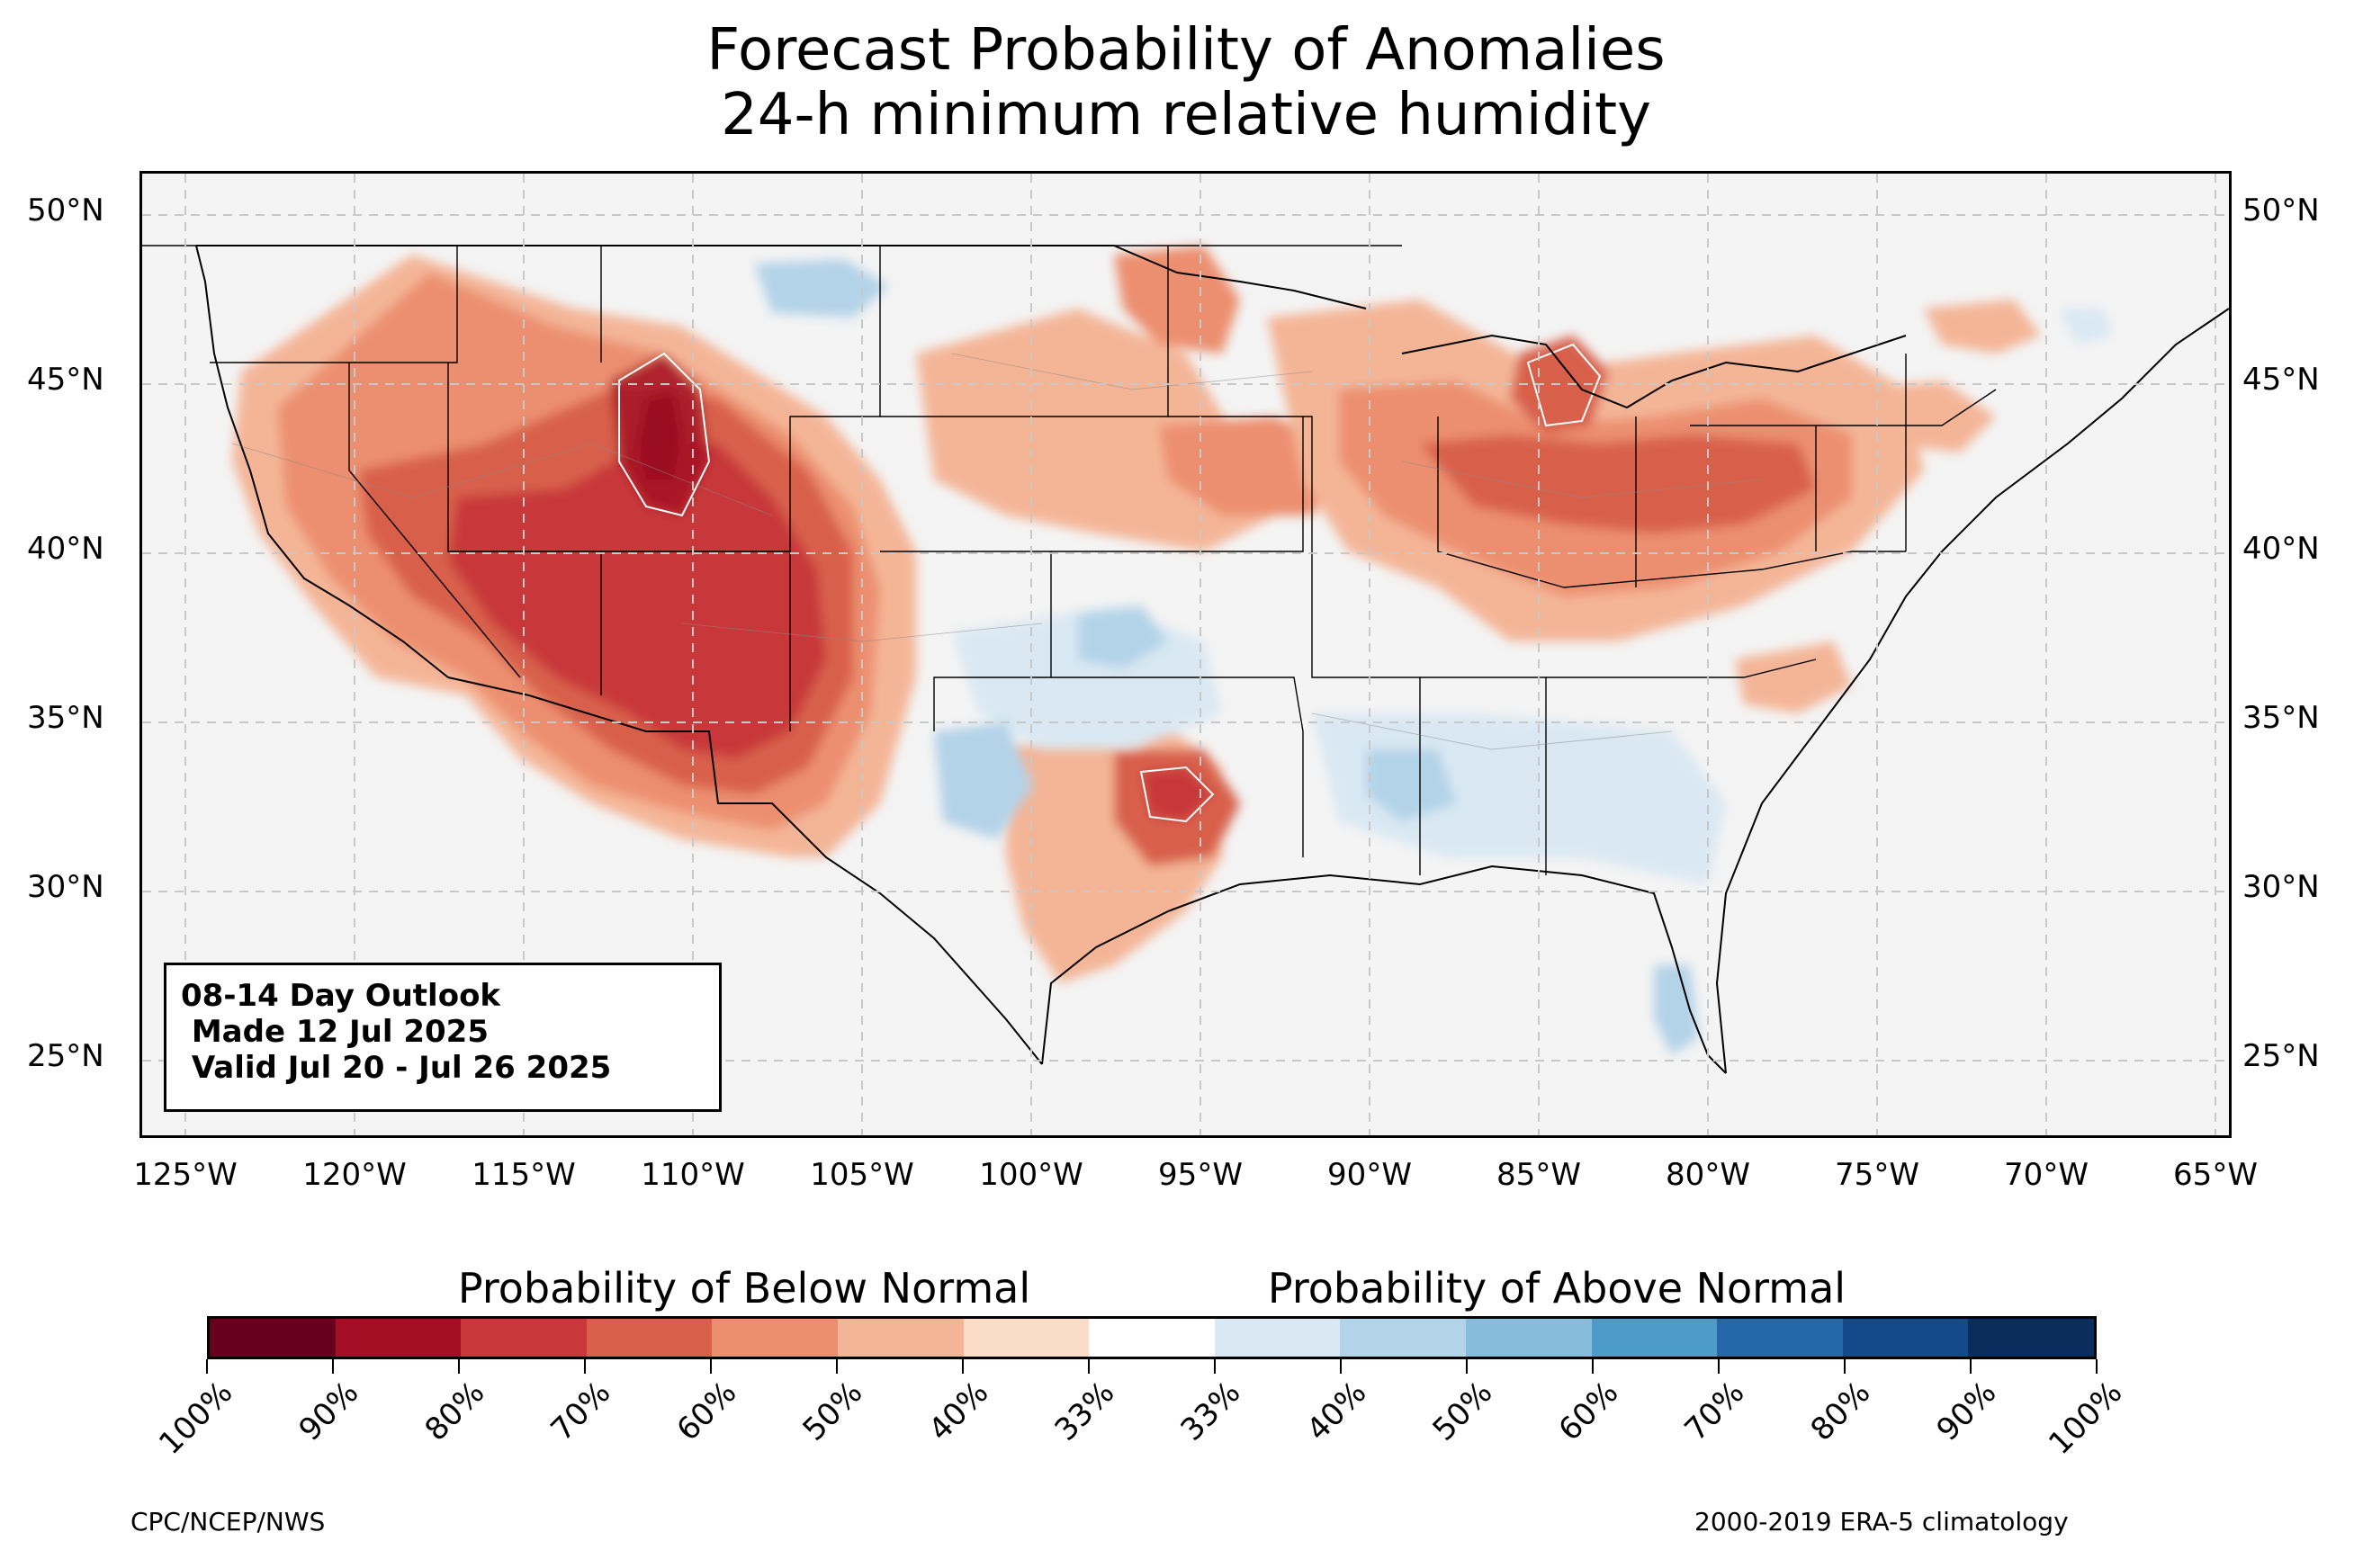 This screenshot has height=1568, width=2372. I want to click on lat-label-right-25: 25°N, so click(2281, 1056).